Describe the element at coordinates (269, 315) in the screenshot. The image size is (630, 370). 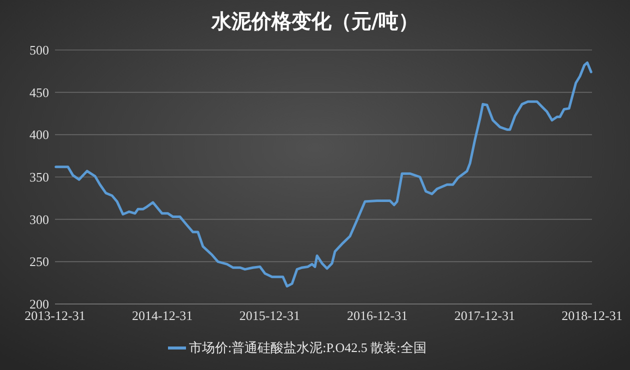
I see `x-tick-label: 2015-12-31` at that location.